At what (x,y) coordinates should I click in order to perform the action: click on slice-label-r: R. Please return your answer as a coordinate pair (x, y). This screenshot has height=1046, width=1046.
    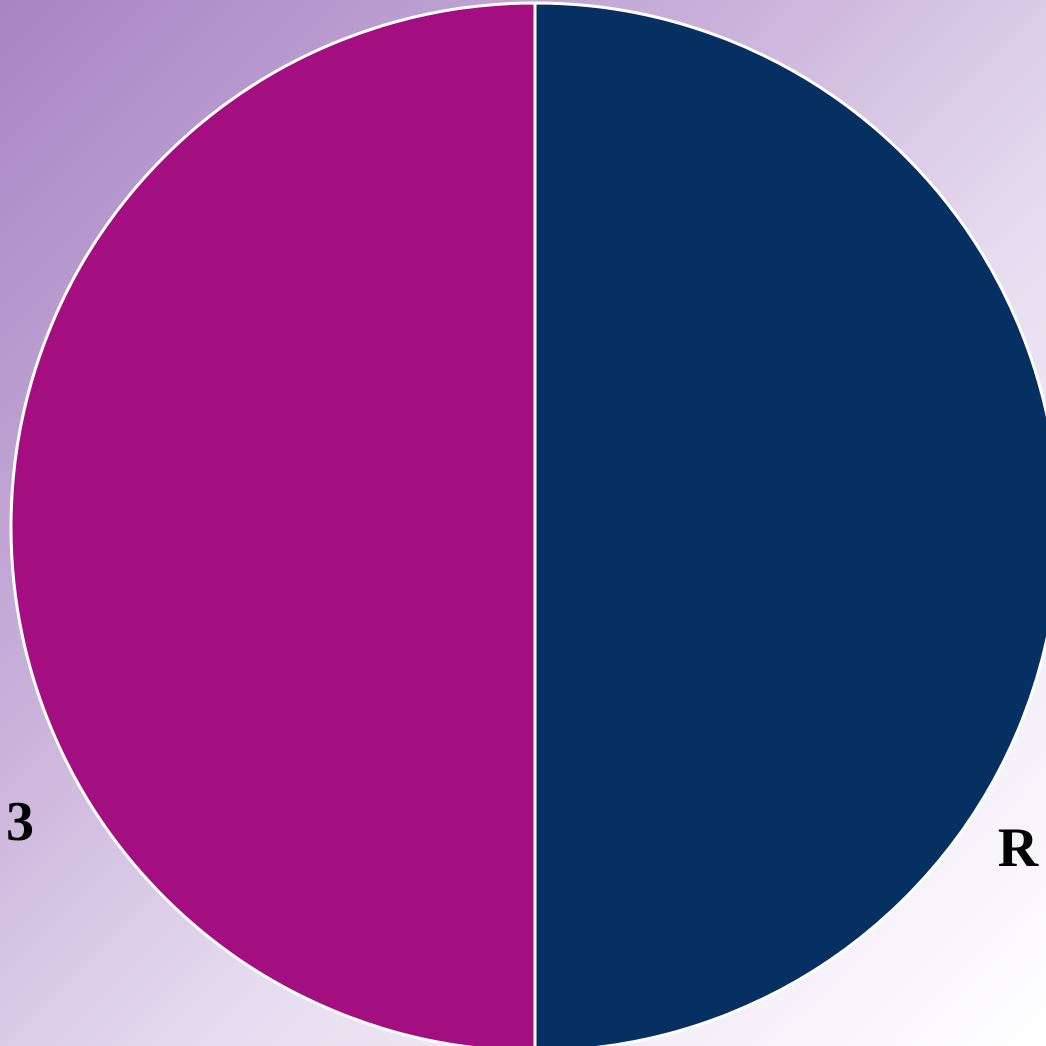
    Looking at the image, I should click on (1018, 848).